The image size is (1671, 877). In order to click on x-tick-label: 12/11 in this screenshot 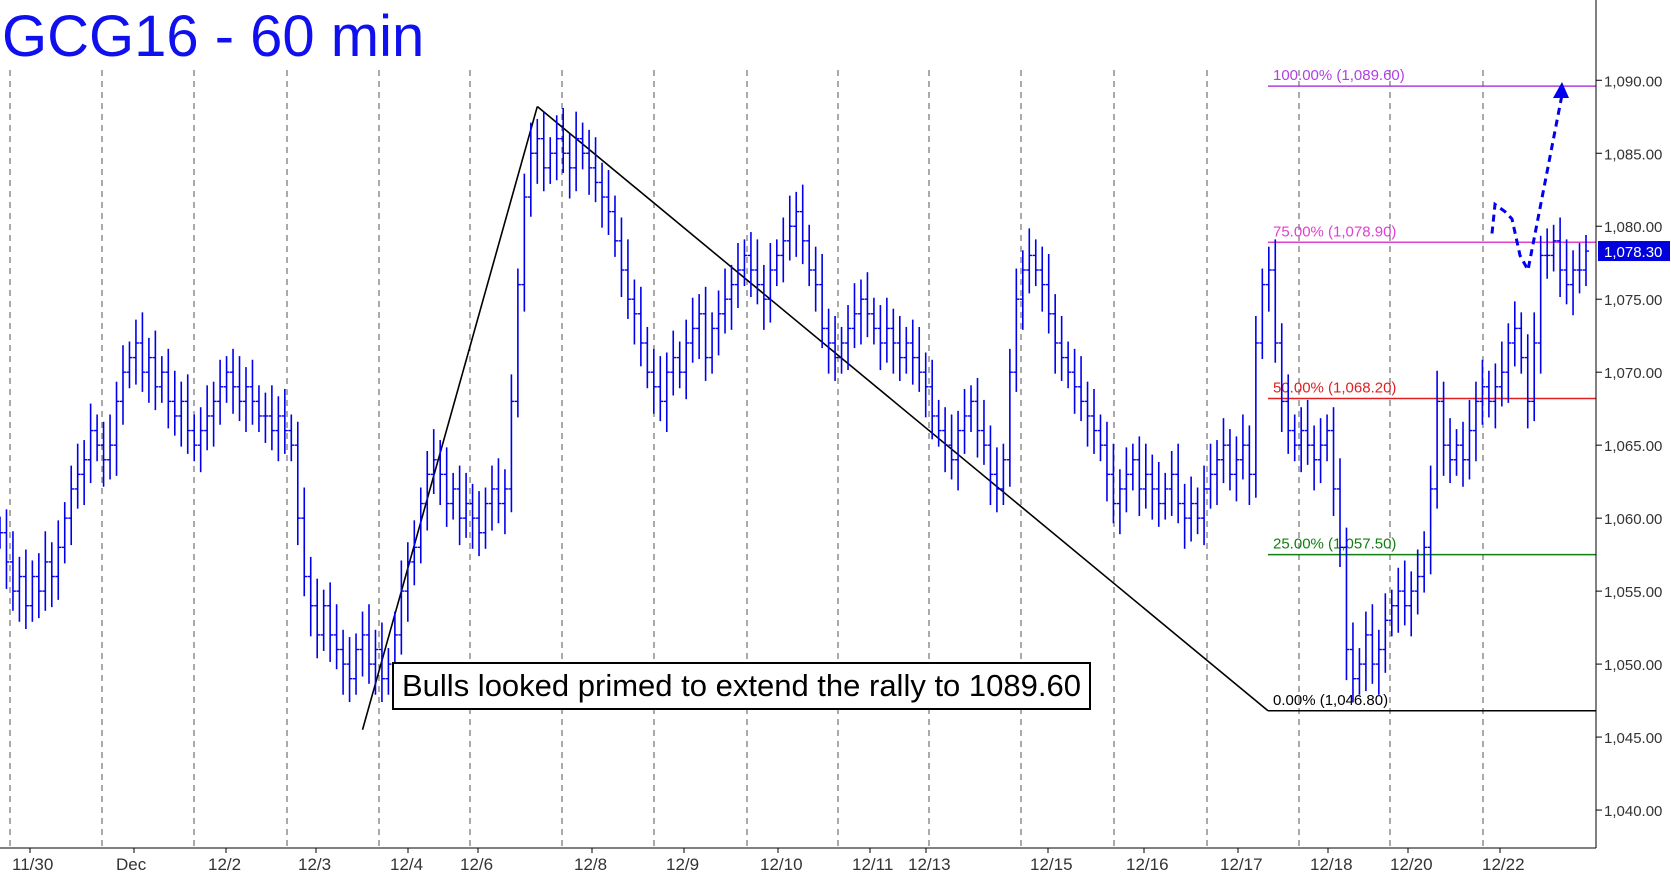, I will do `click(872, 864)`.